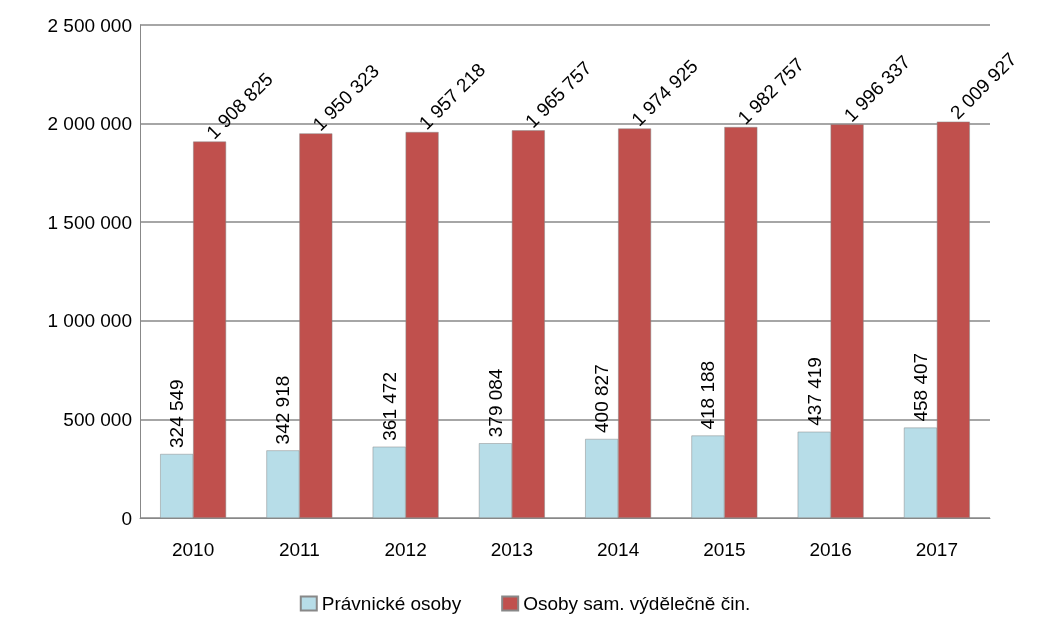 The image size is (1050, 618). What do you see at coordinates (89, 321) in the screenshot?
I see `y-tick-label: 1 000 000` at bounding box center [89, 321].